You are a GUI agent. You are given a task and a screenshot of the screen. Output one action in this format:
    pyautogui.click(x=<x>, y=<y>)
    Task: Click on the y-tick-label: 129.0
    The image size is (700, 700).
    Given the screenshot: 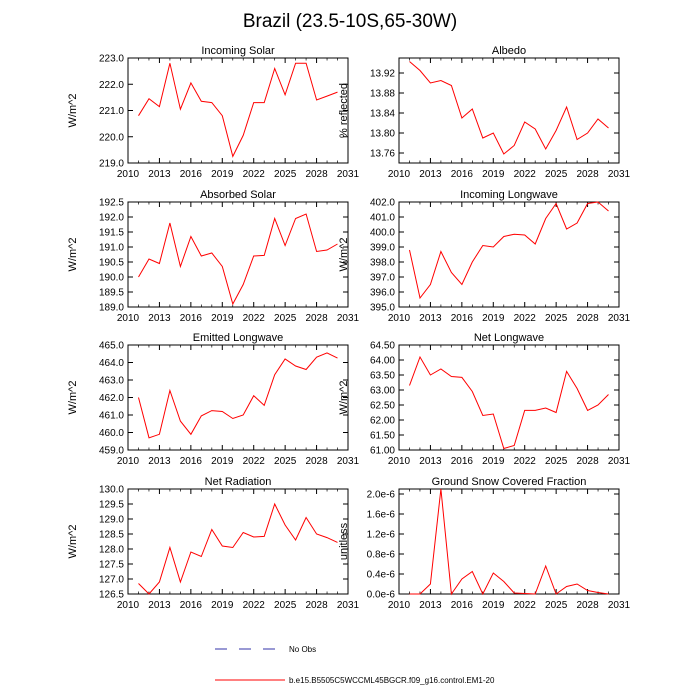 What is the action you would take?
    pyautogui.click(x=111, y=520)
    